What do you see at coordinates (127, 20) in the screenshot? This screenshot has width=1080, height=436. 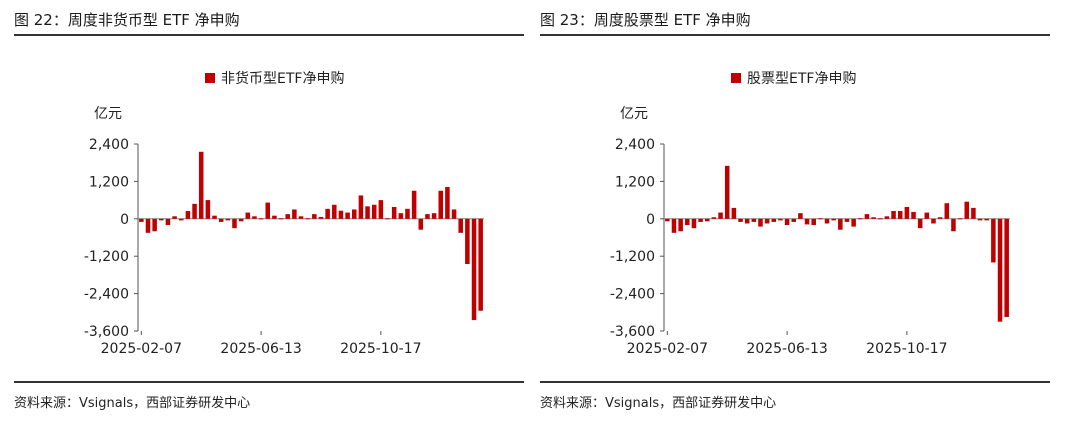 I see `figure-title: 图 22：周度非货币型 ETF 净申购` at bounding box center [127, 20].